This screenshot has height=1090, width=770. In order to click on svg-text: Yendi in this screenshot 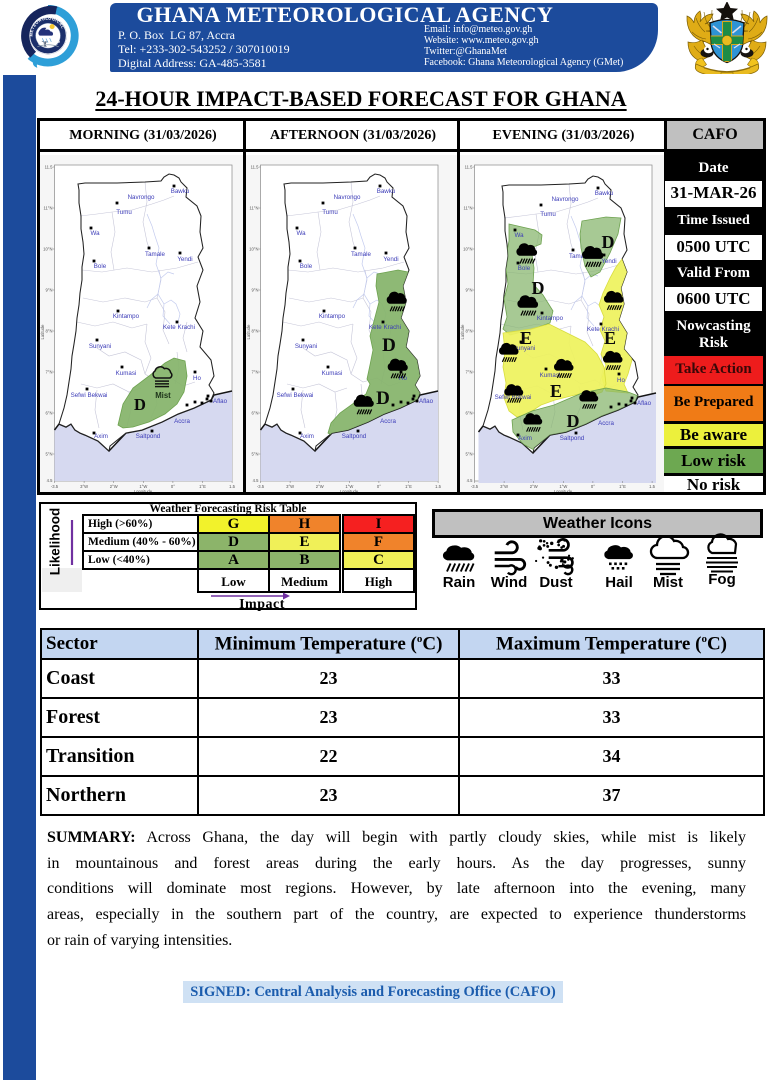, I will do `click(184, 259)`.